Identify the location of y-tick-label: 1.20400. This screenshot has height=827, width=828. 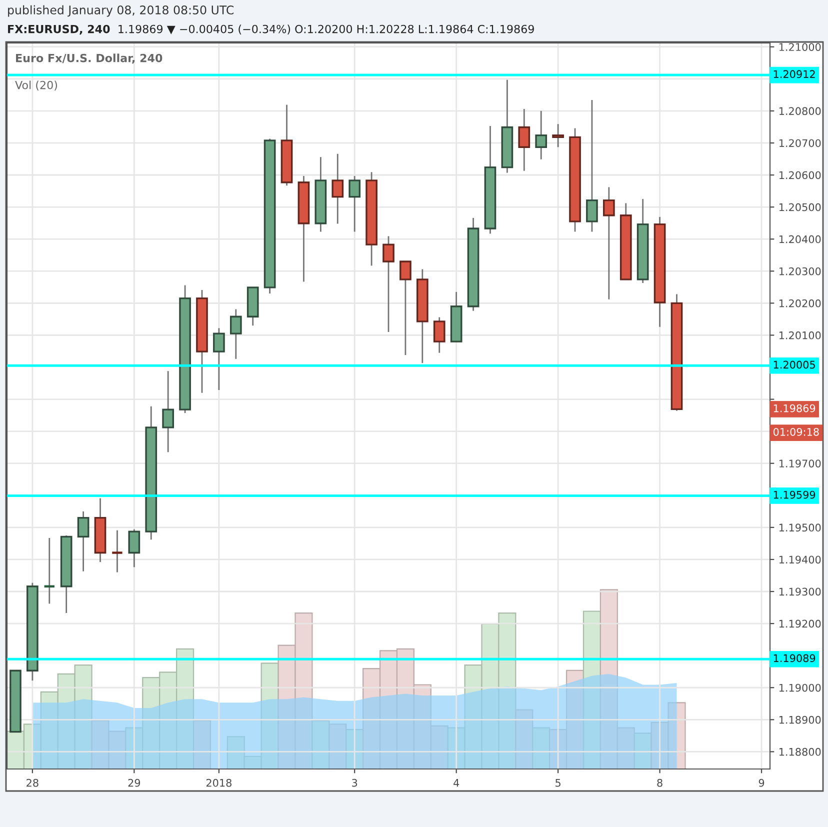
(800, 239).